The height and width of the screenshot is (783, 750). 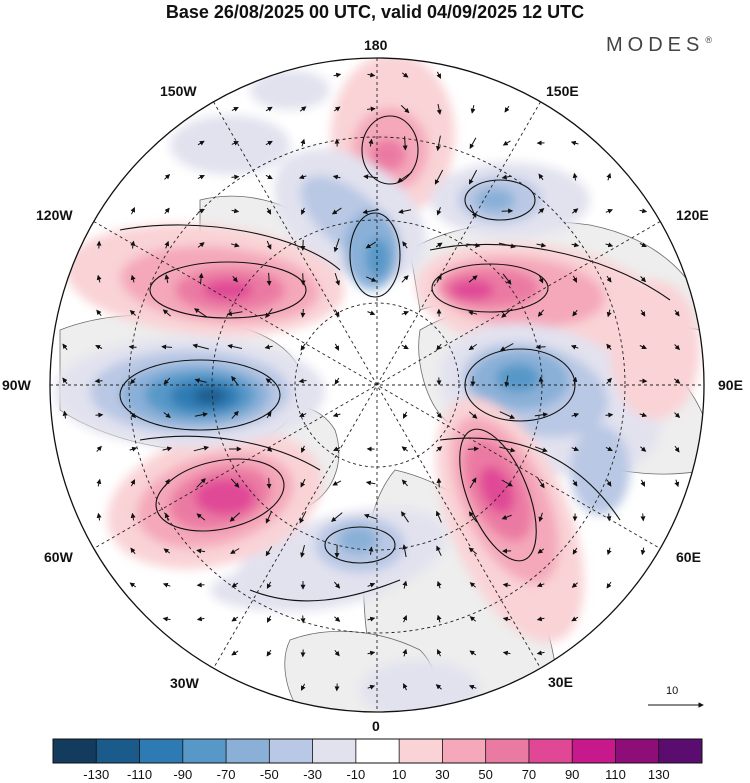 What do you see at coordinates (375, 375) in the screenshot?
I see `polar-cap` at bounding box center [375, 375].